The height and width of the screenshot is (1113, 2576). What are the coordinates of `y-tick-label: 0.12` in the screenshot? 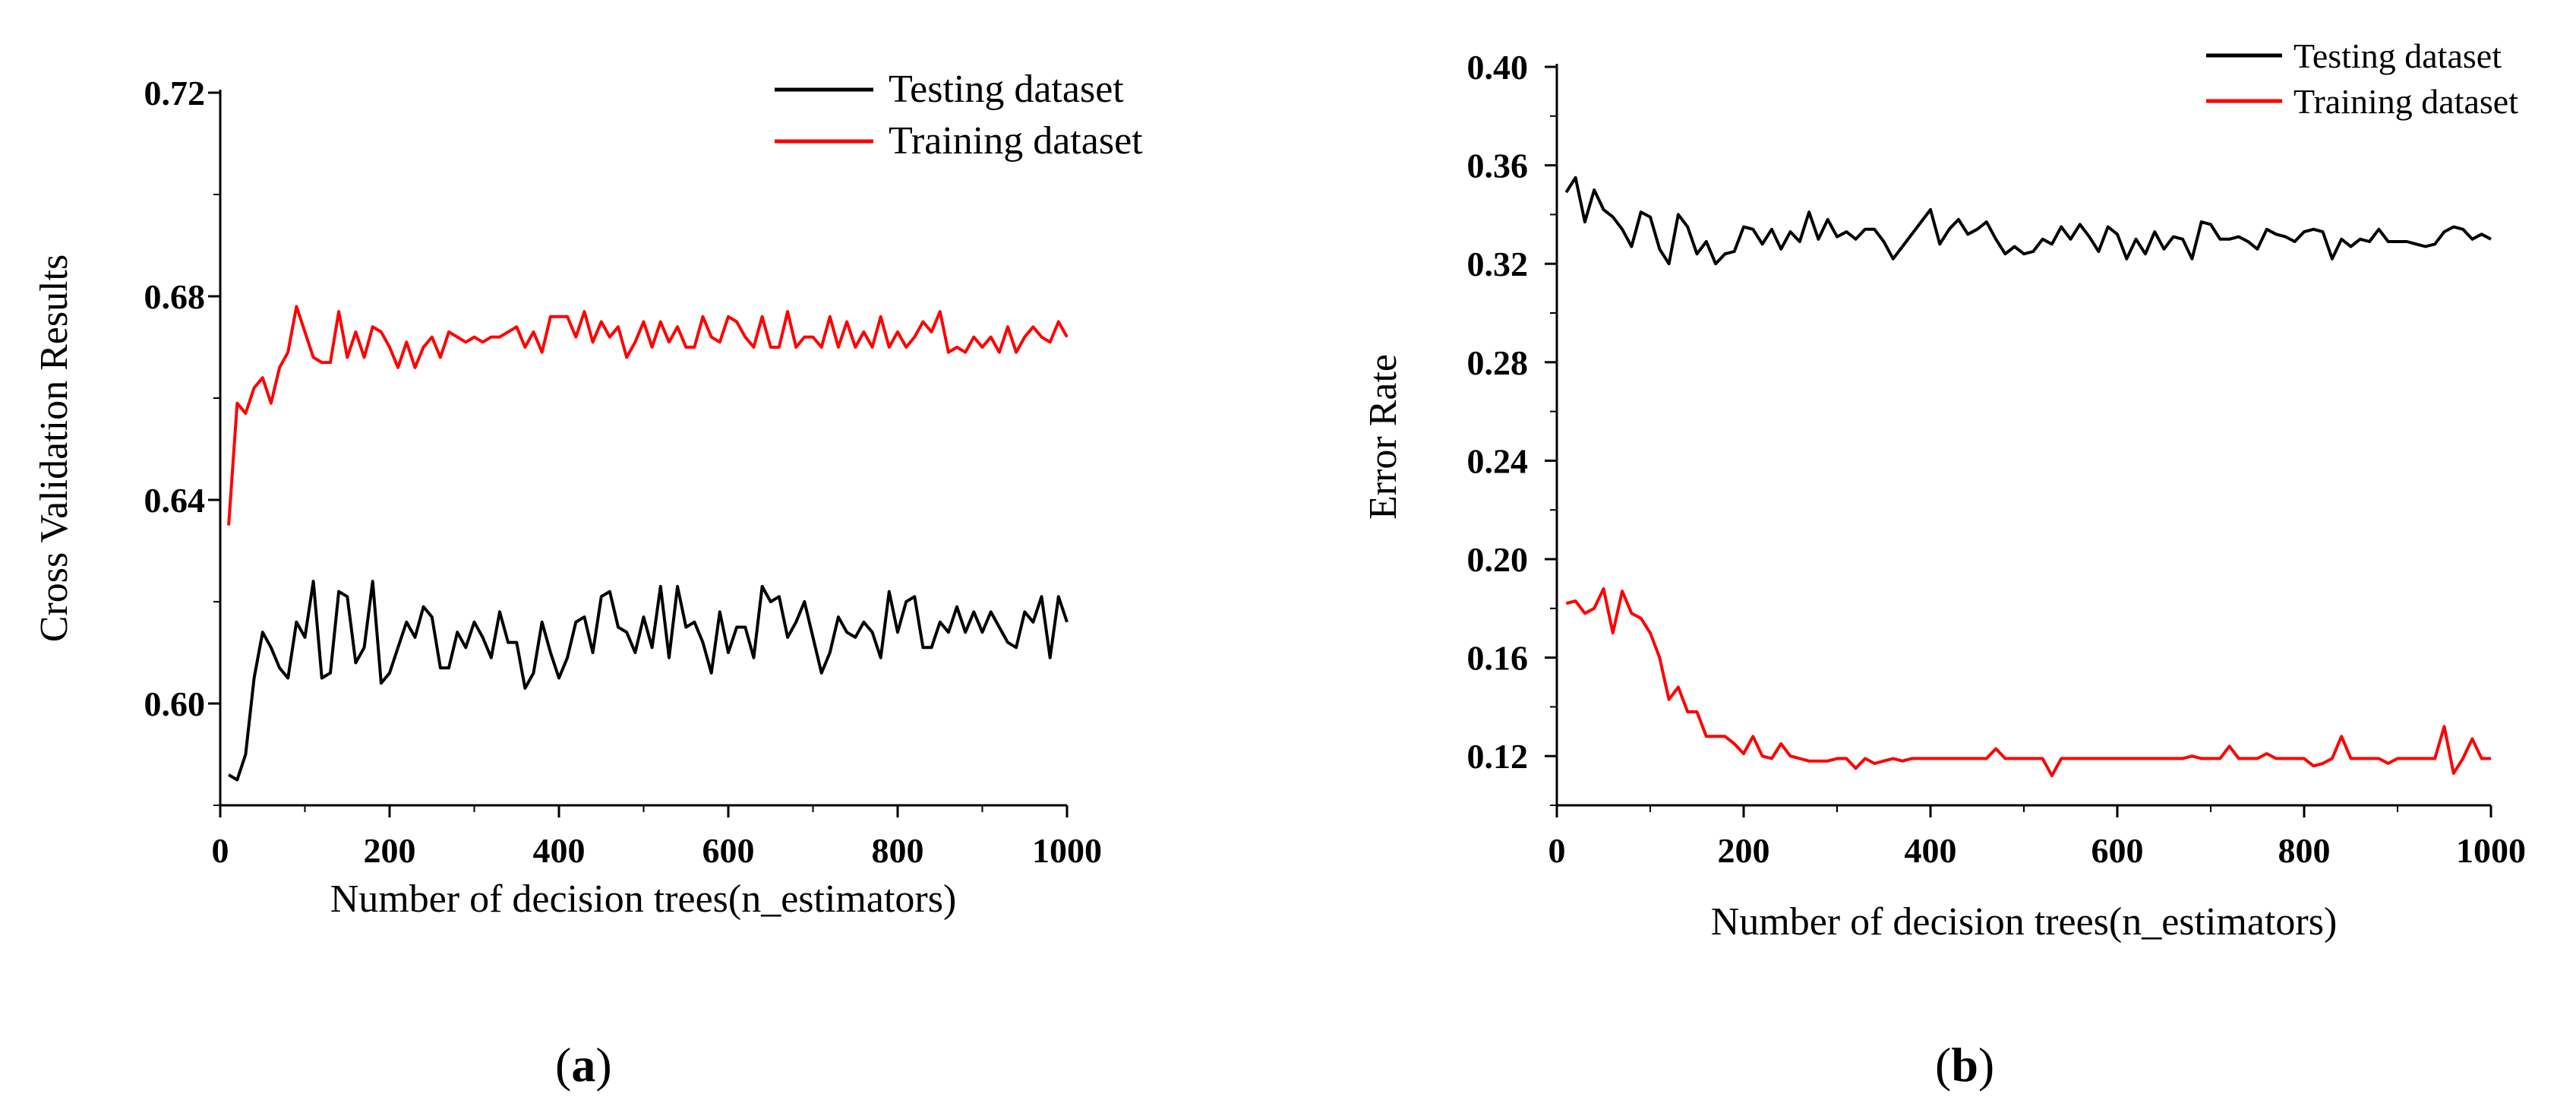 It's located at (1498, 756).